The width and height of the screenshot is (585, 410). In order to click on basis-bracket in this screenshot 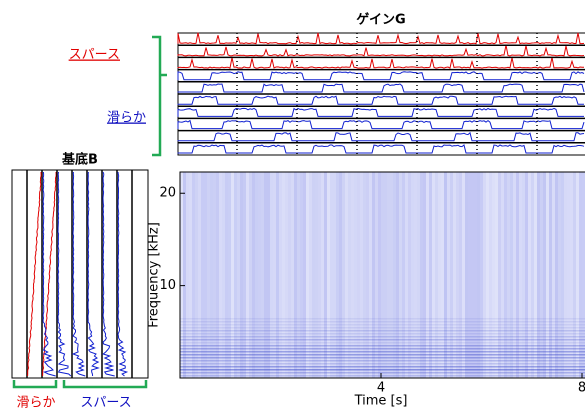, I will do `click(80, 384)`.